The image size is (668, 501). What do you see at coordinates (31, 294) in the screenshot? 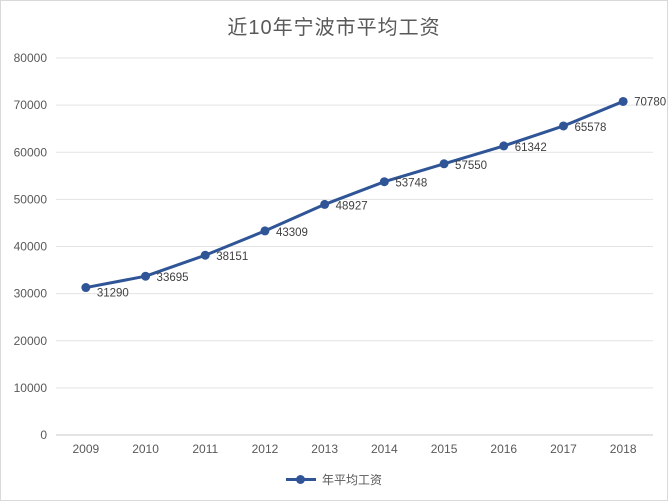
I see `y-tick-label: 30000` at bounding box center [31, 294].